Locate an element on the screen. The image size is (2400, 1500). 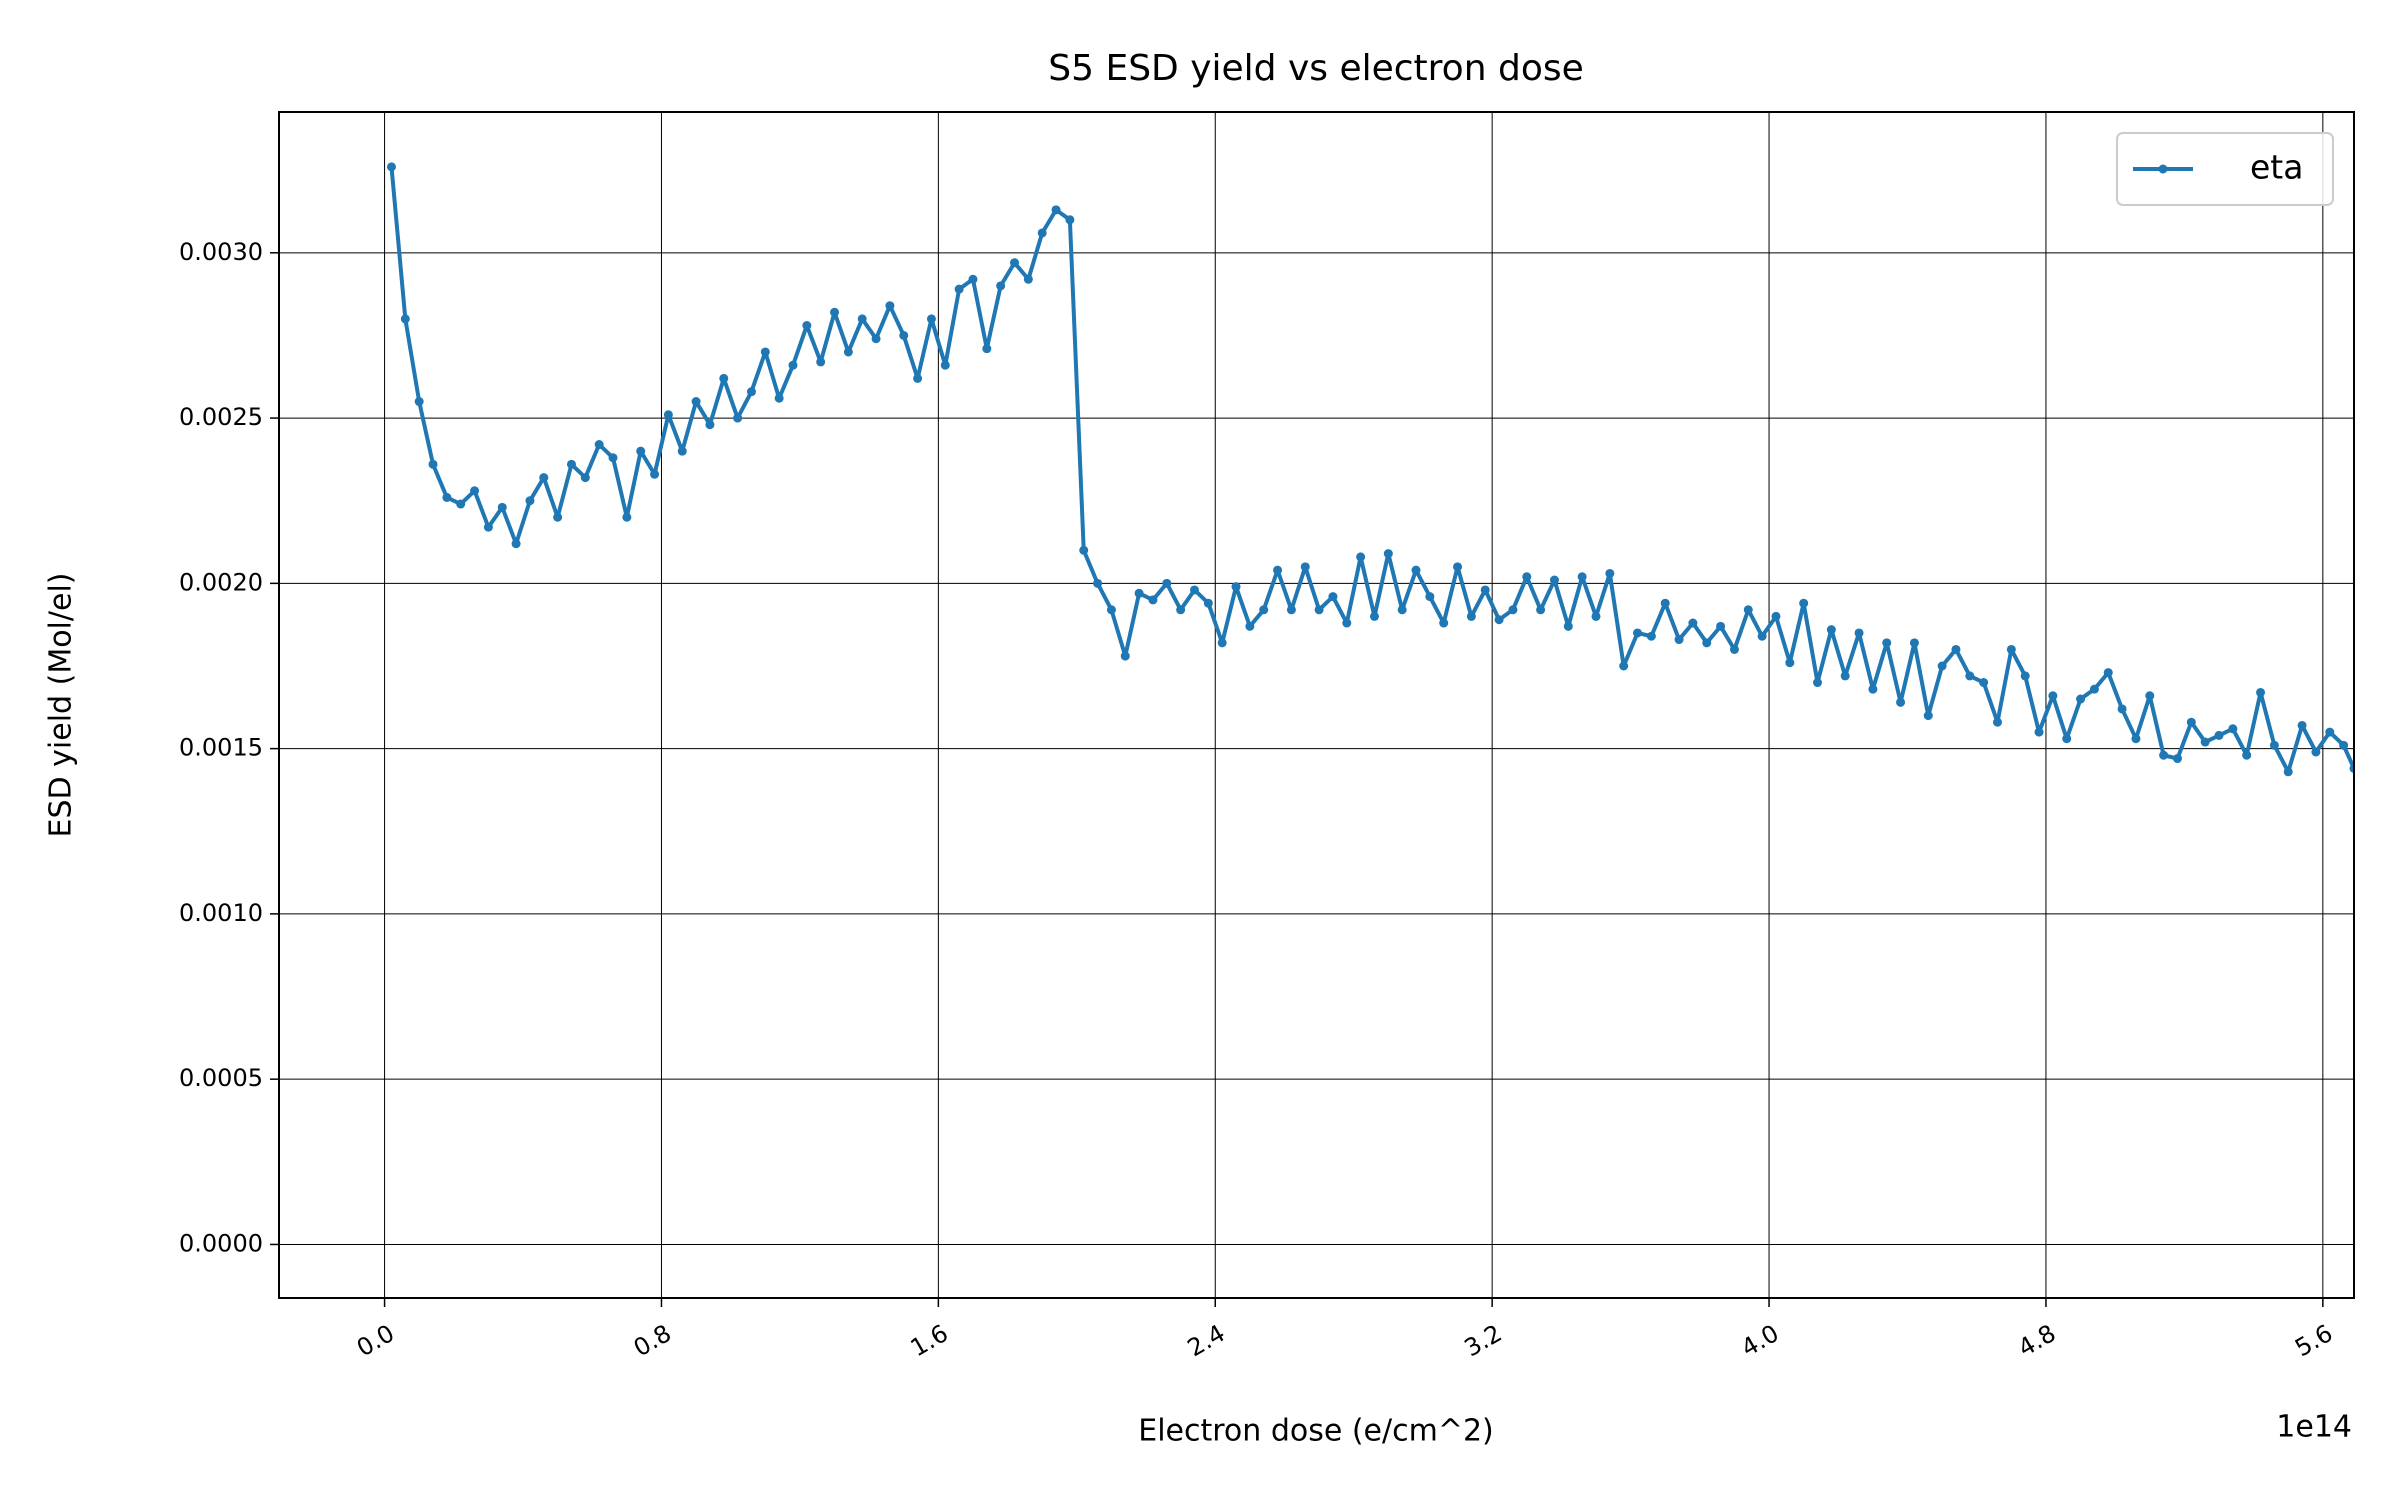
x-axis-label: Electron dose (e/cm^2) is located at coordinates (1316, 1431).